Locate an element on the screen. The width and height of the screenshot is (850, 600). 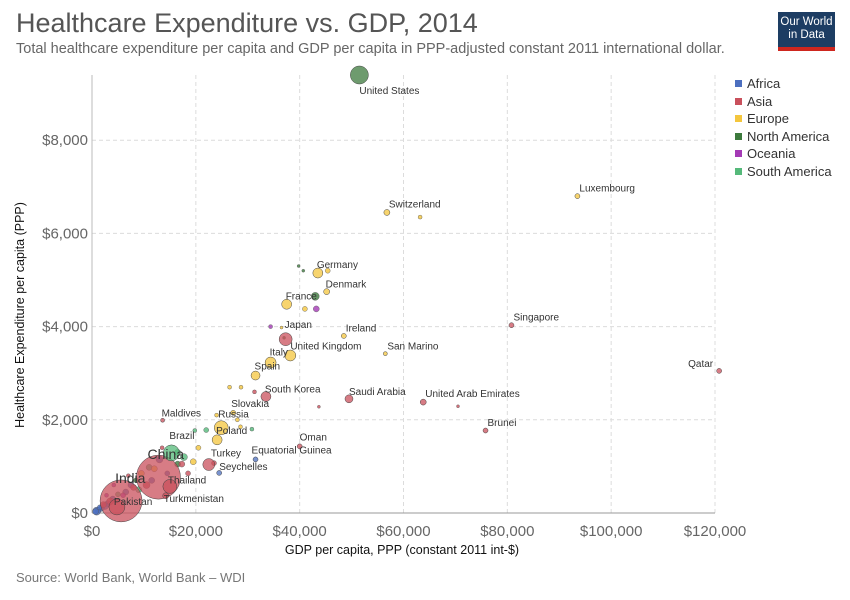
point-label: Brunei is located at coordinates (502, 423).